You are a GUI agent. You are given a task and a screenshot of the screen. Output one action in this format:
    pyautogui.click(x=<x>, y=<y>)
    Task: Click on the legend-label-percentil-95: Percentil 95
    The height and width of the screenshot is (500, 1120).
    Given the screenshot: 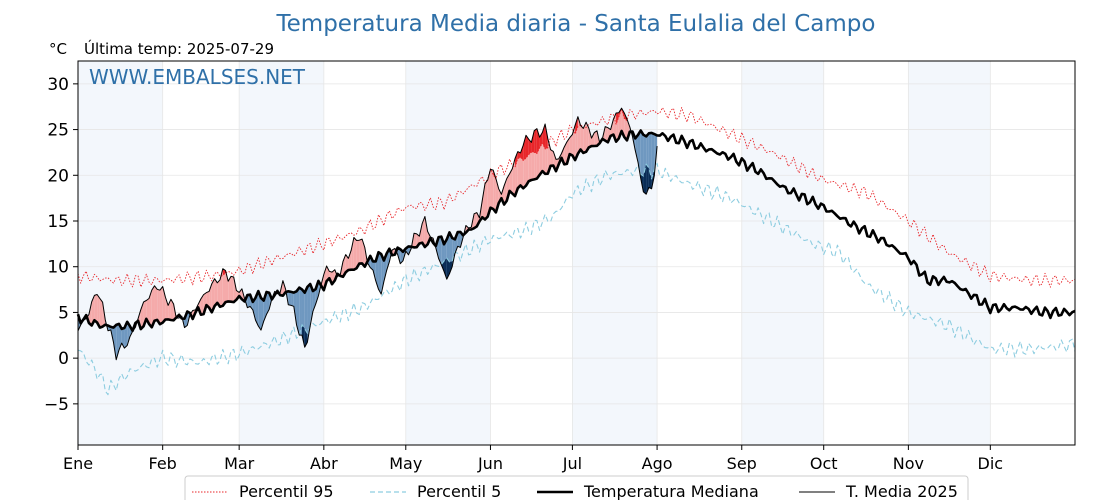 What is the action you would take?
    pyautogui.click(x=286, y=491)
    